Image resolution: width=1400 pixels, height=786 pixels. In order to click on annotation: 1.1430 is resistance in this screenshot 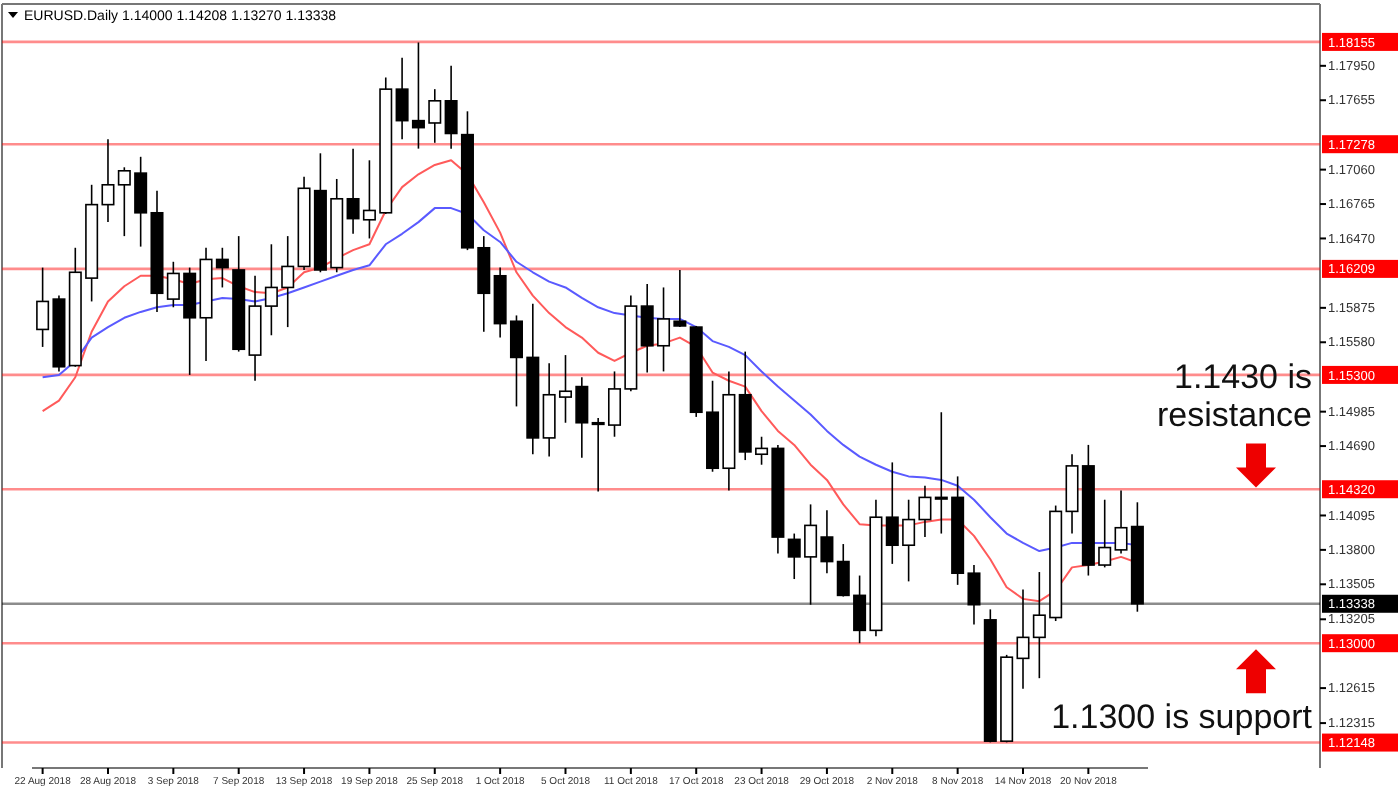, I will do `click(1234, 396)`.